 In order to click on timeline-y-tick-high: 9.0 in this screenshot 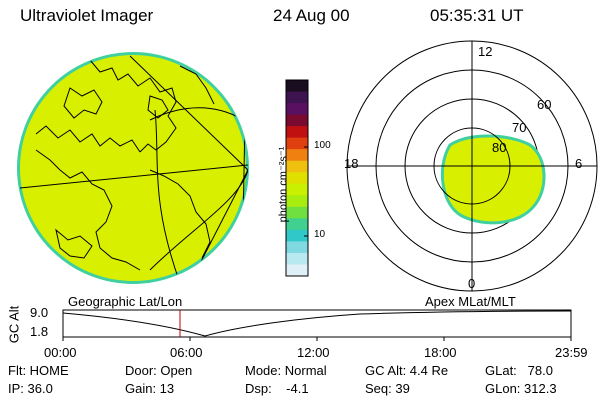, I will do `click(39, 312)`.